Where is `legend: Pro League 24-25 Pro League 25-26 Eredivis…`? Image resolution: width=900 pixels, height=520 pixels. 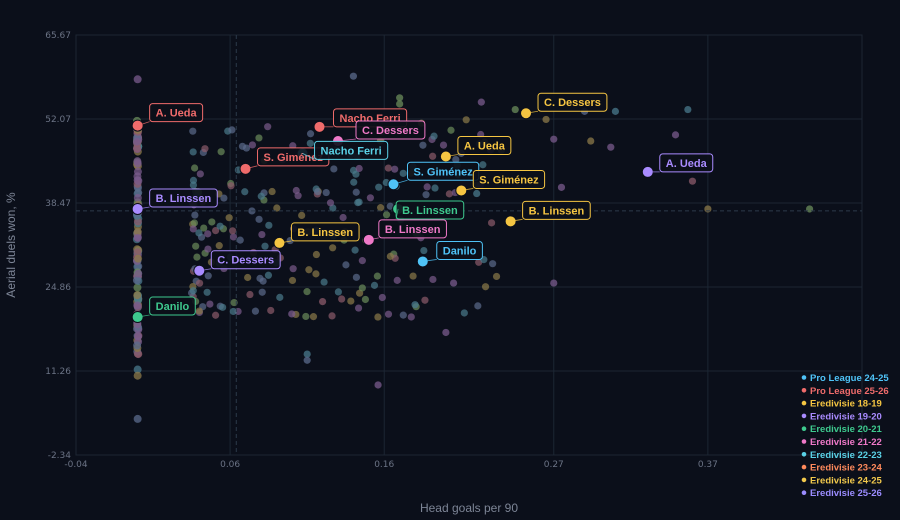 legend: Pro League 24-25 Pro League 25-26 Eredivis… is located at coordinates (845, 436).